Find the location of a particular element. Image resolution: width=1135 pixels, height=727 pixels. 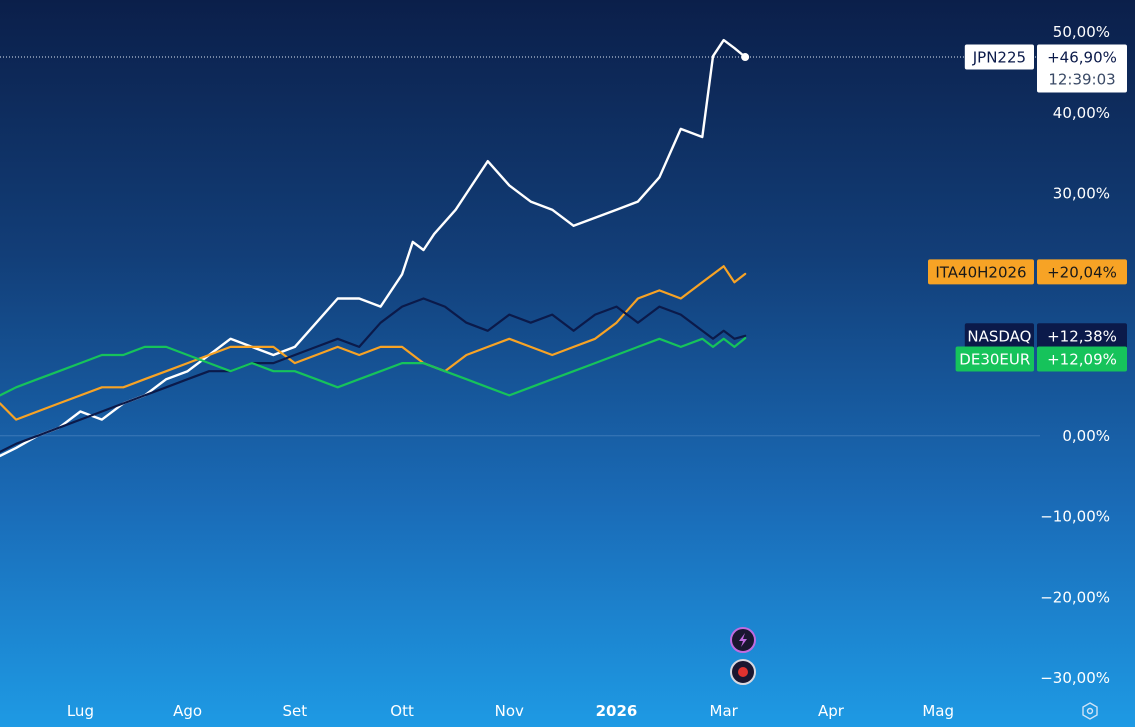

x-tick-label: Set is located at coordinates (295, 711).